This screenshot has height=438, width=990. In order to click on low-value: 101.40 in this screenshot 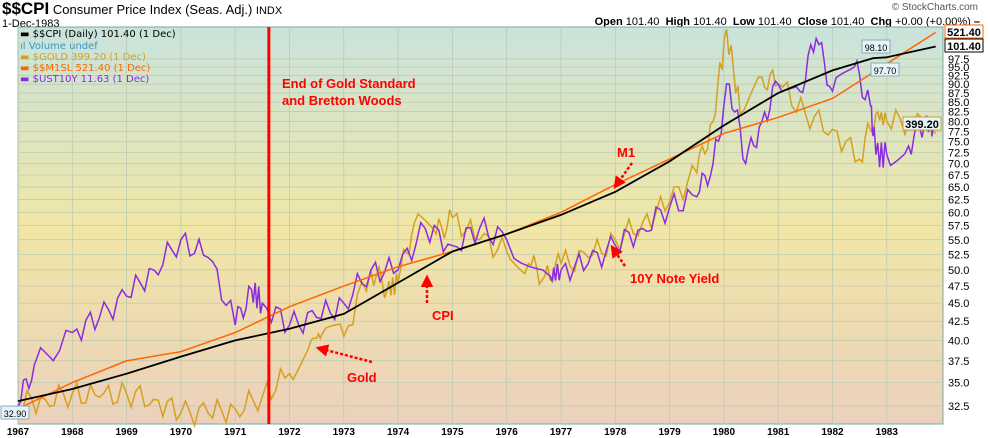, I will do `click(774, 22)`.